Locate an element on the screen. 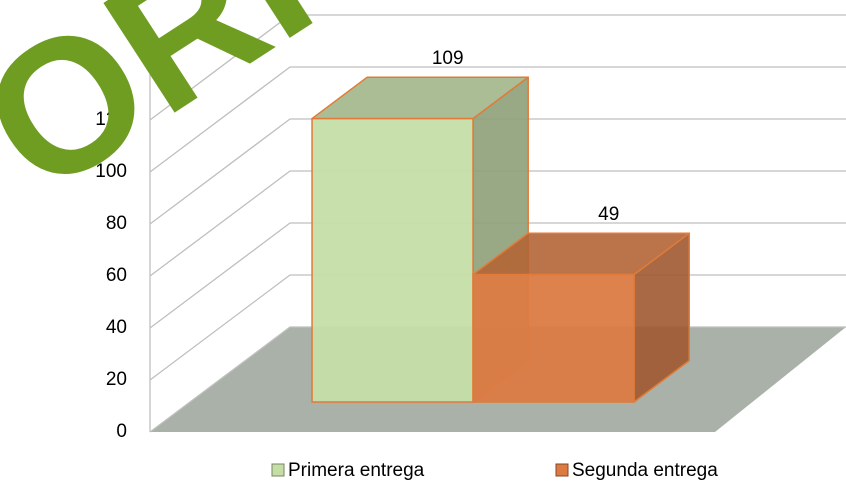 The image size is (846, 494). y-tick-label: 100 is located at coordinates (111, 171).